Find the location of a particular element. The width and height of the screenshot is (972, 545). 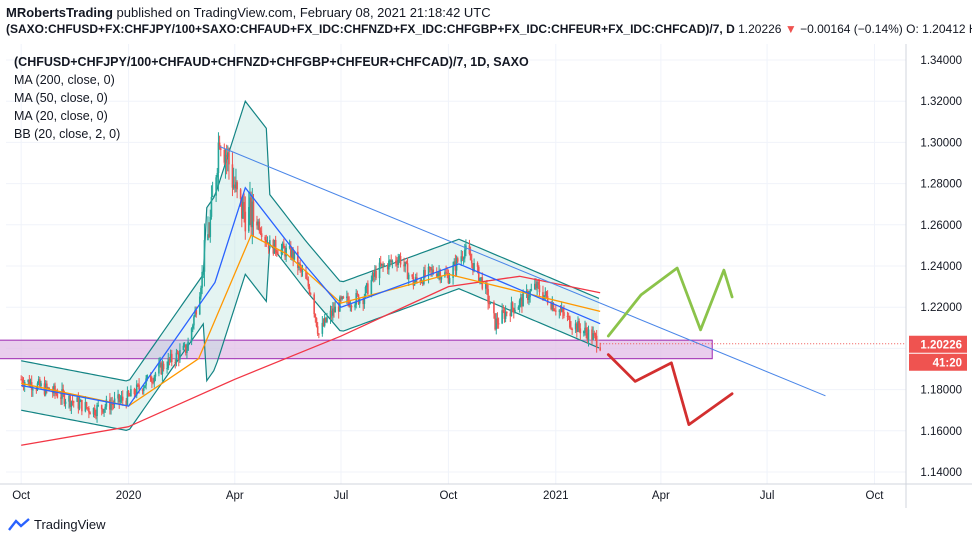

legend-ma20: MA (20, close, 0) is located at coordinates (61, 116).